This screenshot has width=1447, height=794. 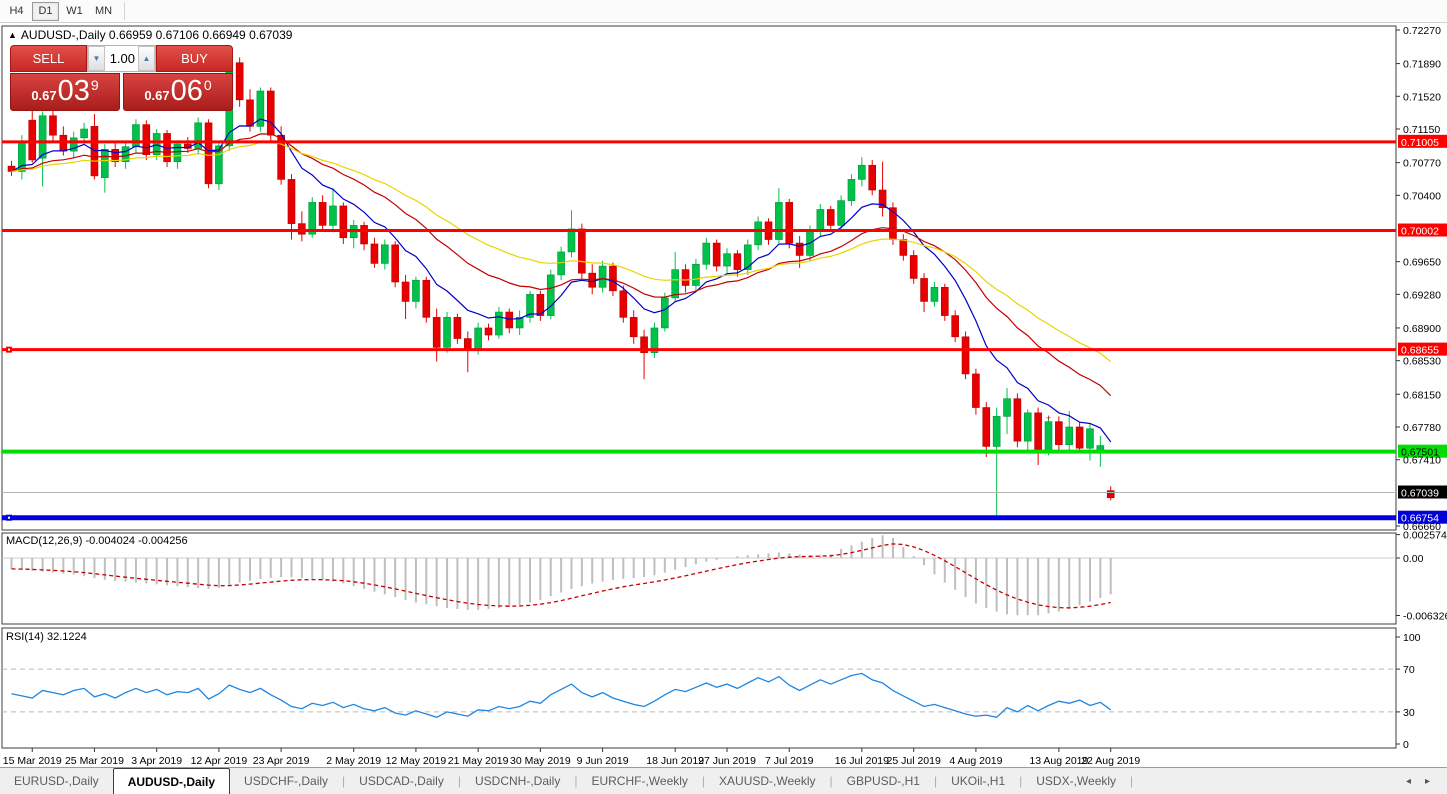 What do you see at coordinates (286, 781) in the screenshot?
I see `chart-tab-usdchf-daily: USDCHF-,Daily` at bounding box center [286, 781].